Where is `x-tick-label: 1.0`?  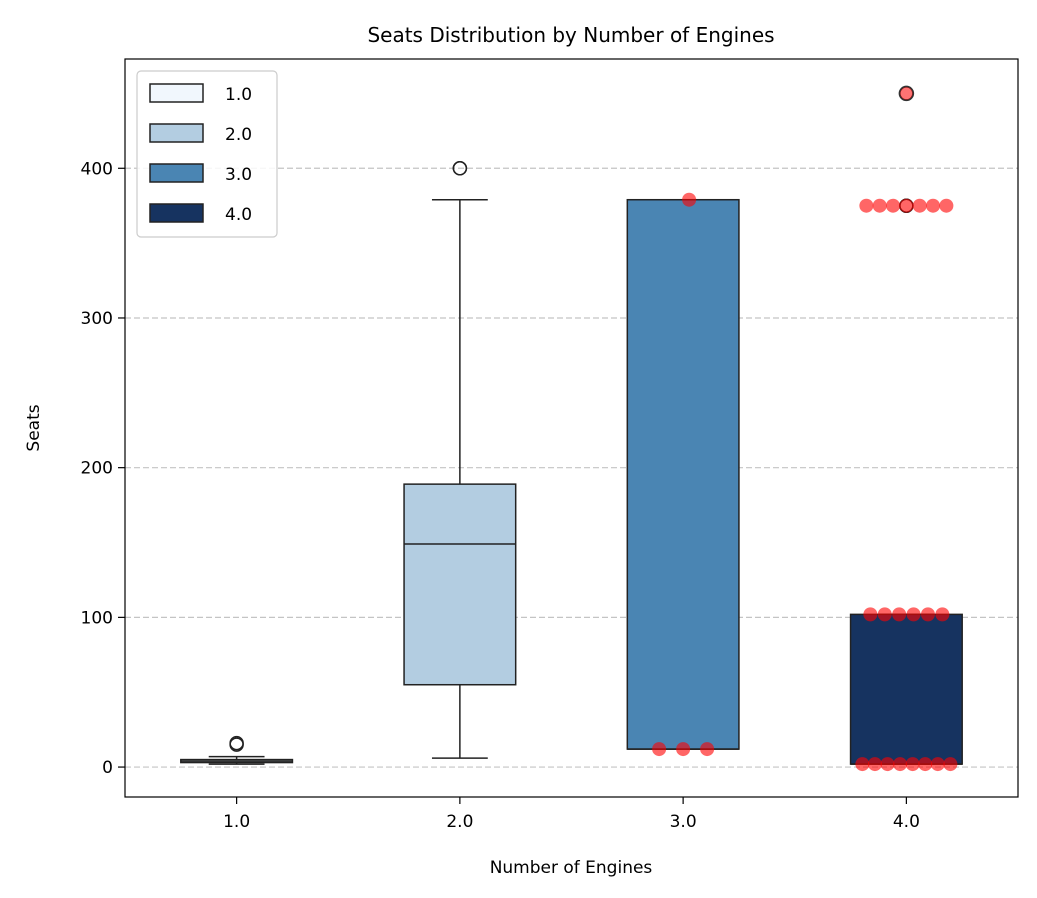
x-tick-label: 1.0 is located at coordinates (236, 822).